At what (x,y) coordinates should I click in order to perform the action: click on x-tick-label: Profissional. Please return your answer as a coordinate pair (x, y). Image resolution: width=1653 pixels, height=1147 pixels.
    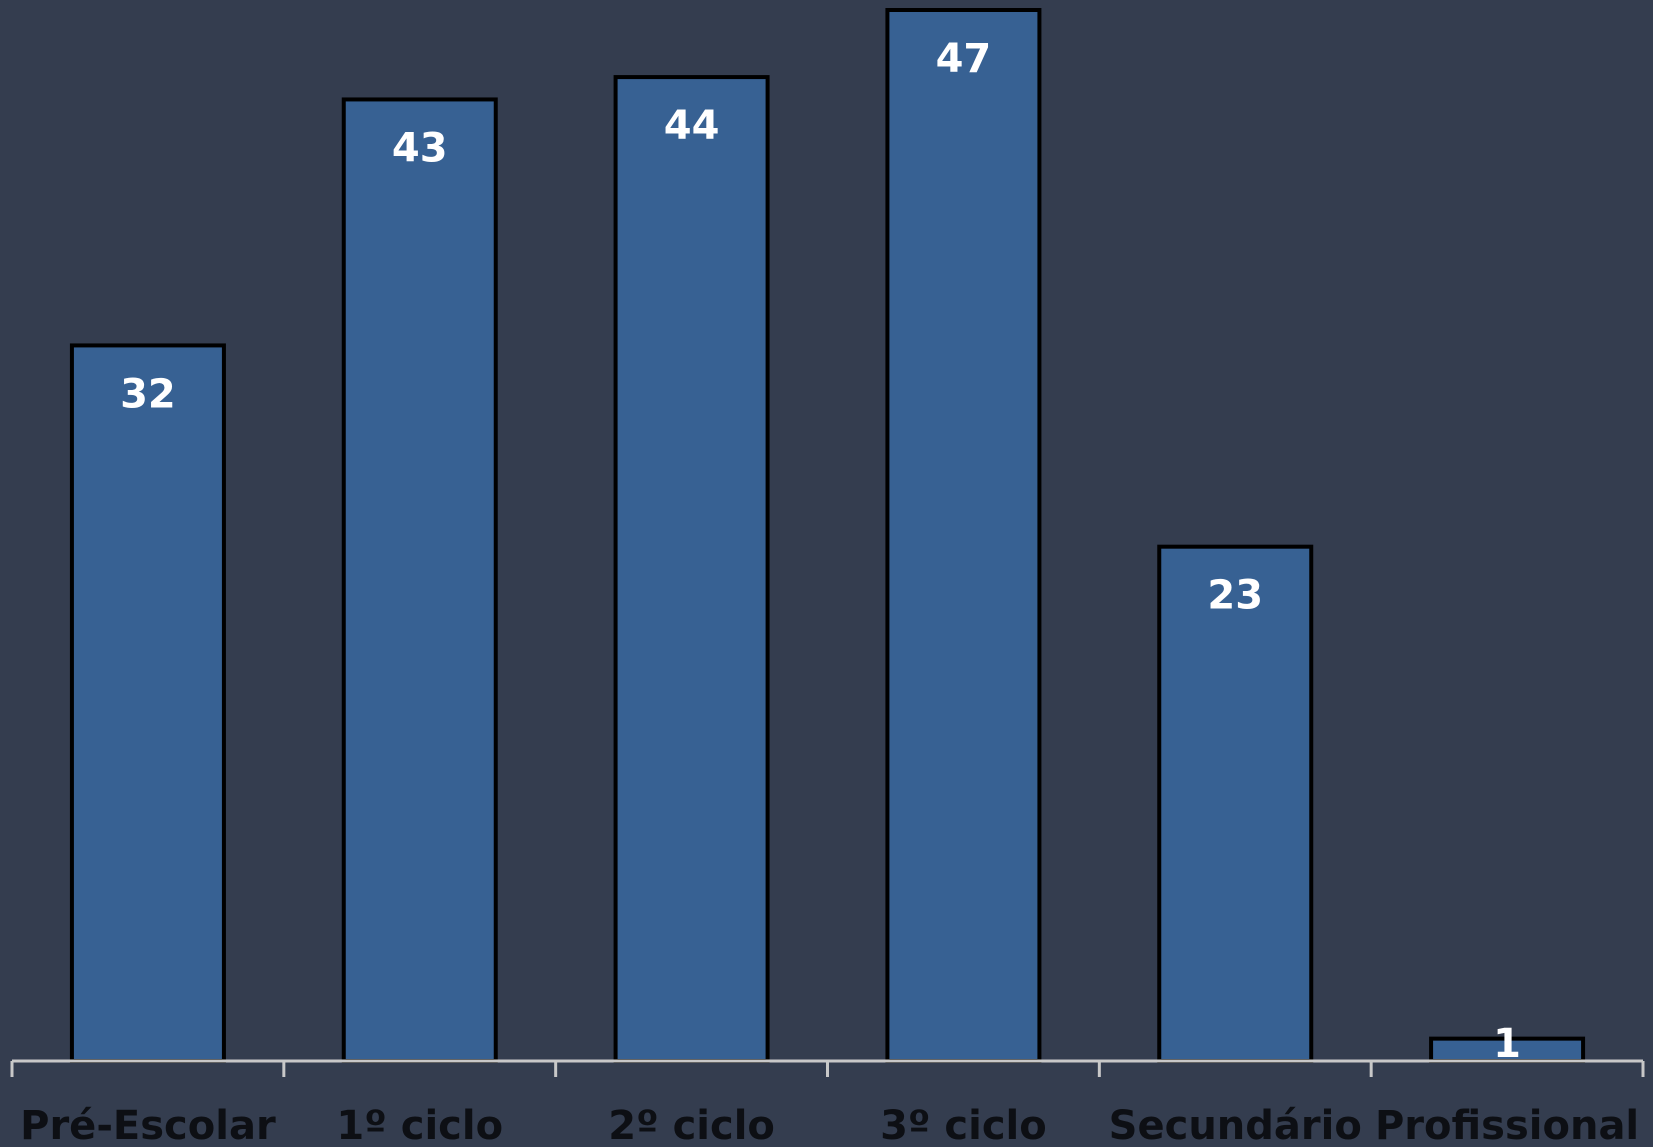
    Looking at the image, I should click on (1507, 1125).